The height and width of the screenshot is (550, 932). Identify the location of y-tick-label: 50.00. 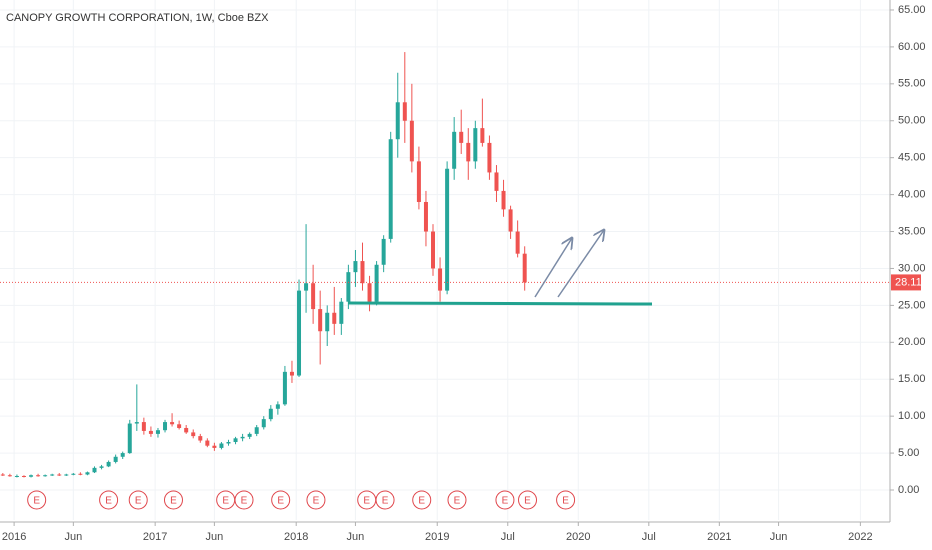
(912, 121).